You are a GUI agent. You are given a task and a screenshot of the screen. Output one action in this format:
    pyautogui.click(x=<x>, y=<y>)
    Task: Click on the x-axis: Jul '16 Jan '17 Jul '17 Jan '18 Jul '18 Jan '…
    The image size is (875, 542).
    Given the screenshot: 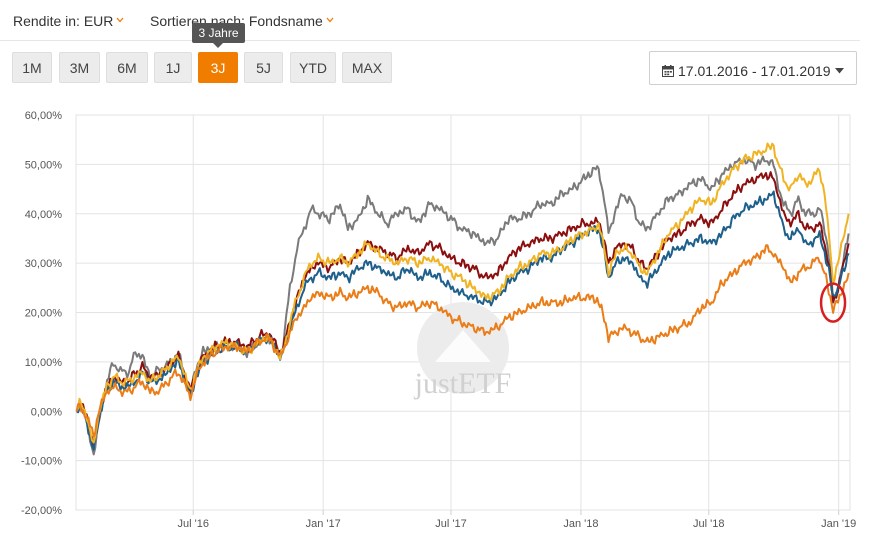 What is the action you would take?
    pyautogui.click(x=517, y=520)
    